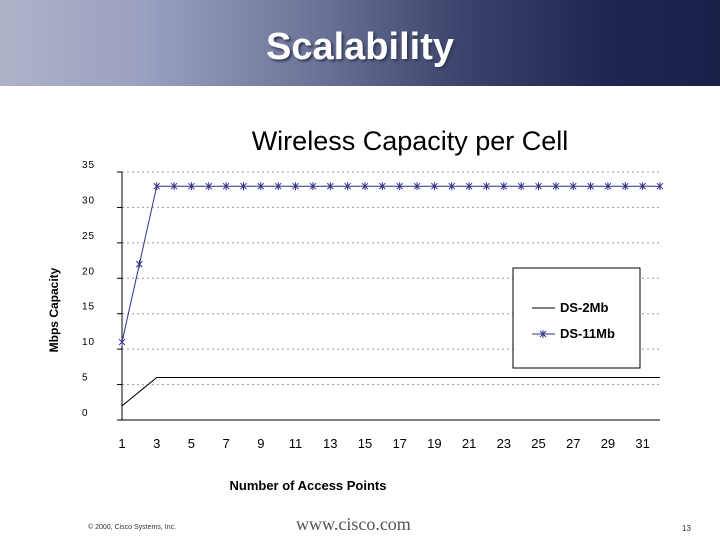  Describe the element at coordinates (88, 236) in the screenshot. I see `y-tick-label: 25` at that location.